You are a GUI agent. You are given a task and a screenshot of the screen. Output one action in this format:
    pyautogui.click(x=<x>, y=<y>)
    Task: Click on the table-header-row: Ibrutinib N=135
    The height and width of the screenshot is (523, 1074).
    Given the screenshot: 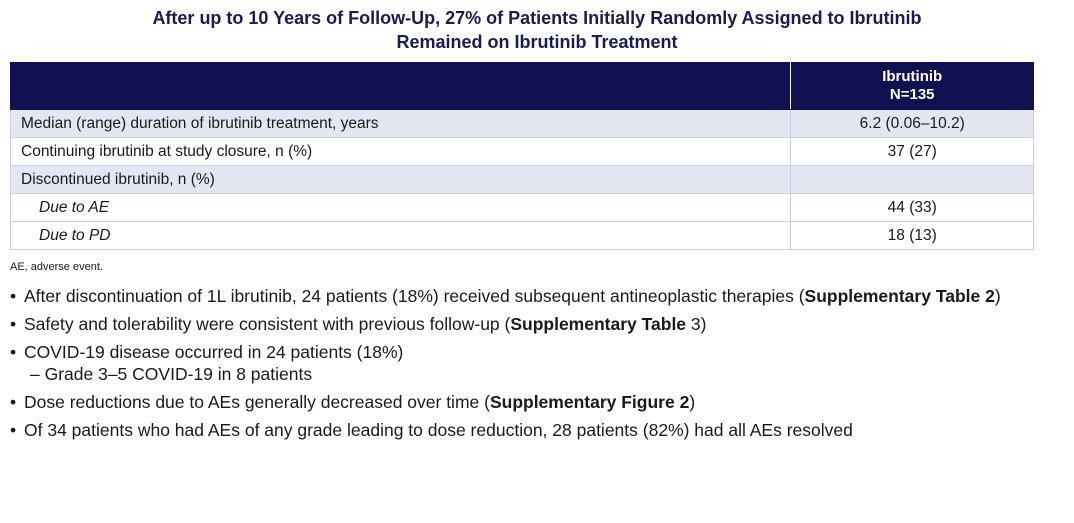 What is the action you would take?
    pyautogui.click(x=521, y=86)
    